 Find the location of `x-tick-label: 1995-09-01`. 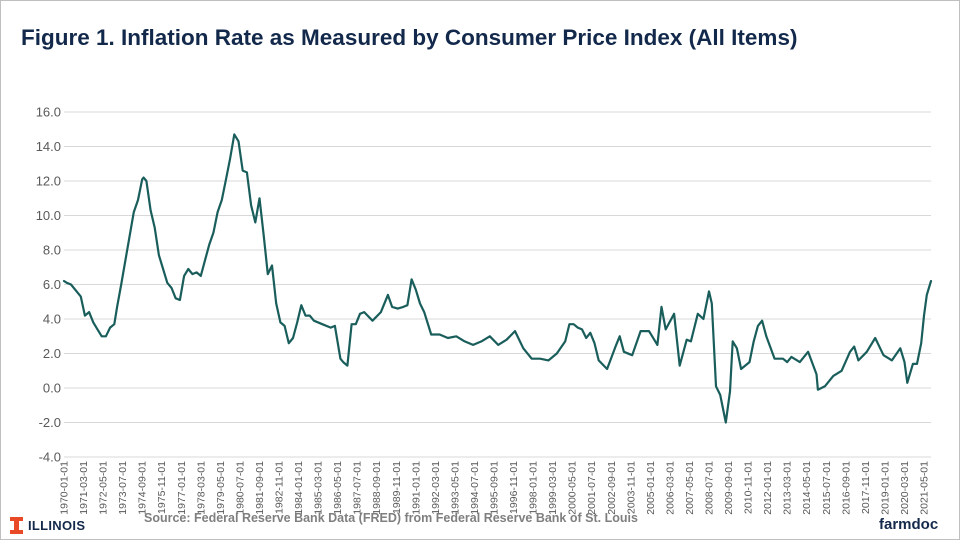

x-tick-label: 1995-09-01 is located at coordinates (495, 488).